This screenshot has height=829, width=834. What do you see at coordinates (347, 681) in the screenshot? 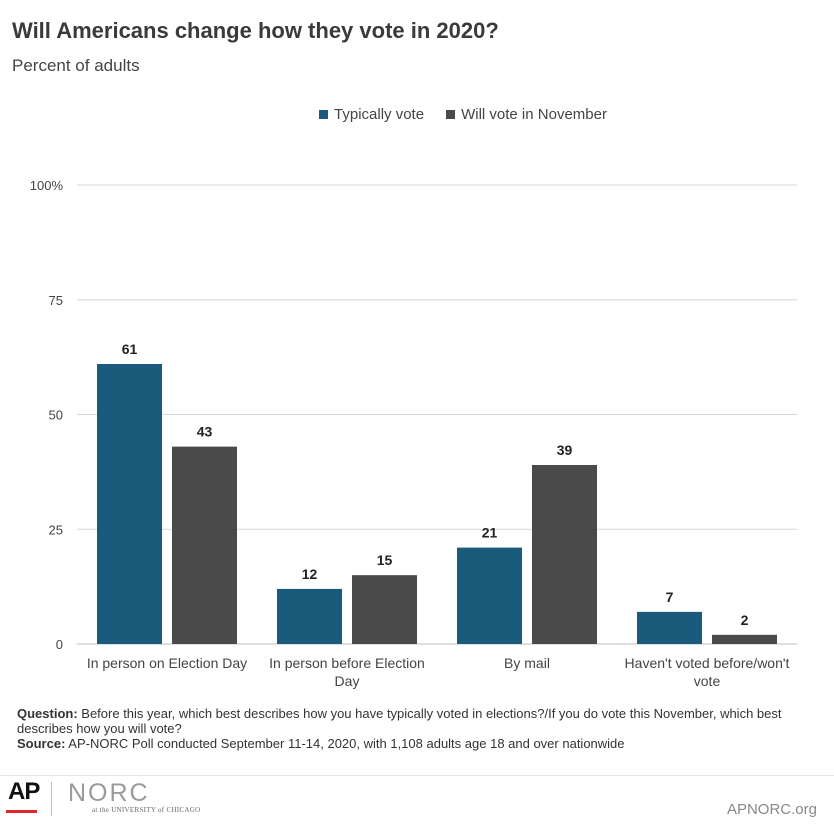
I see `category-label-1-line2: Day` at bounding box center [347, 681].